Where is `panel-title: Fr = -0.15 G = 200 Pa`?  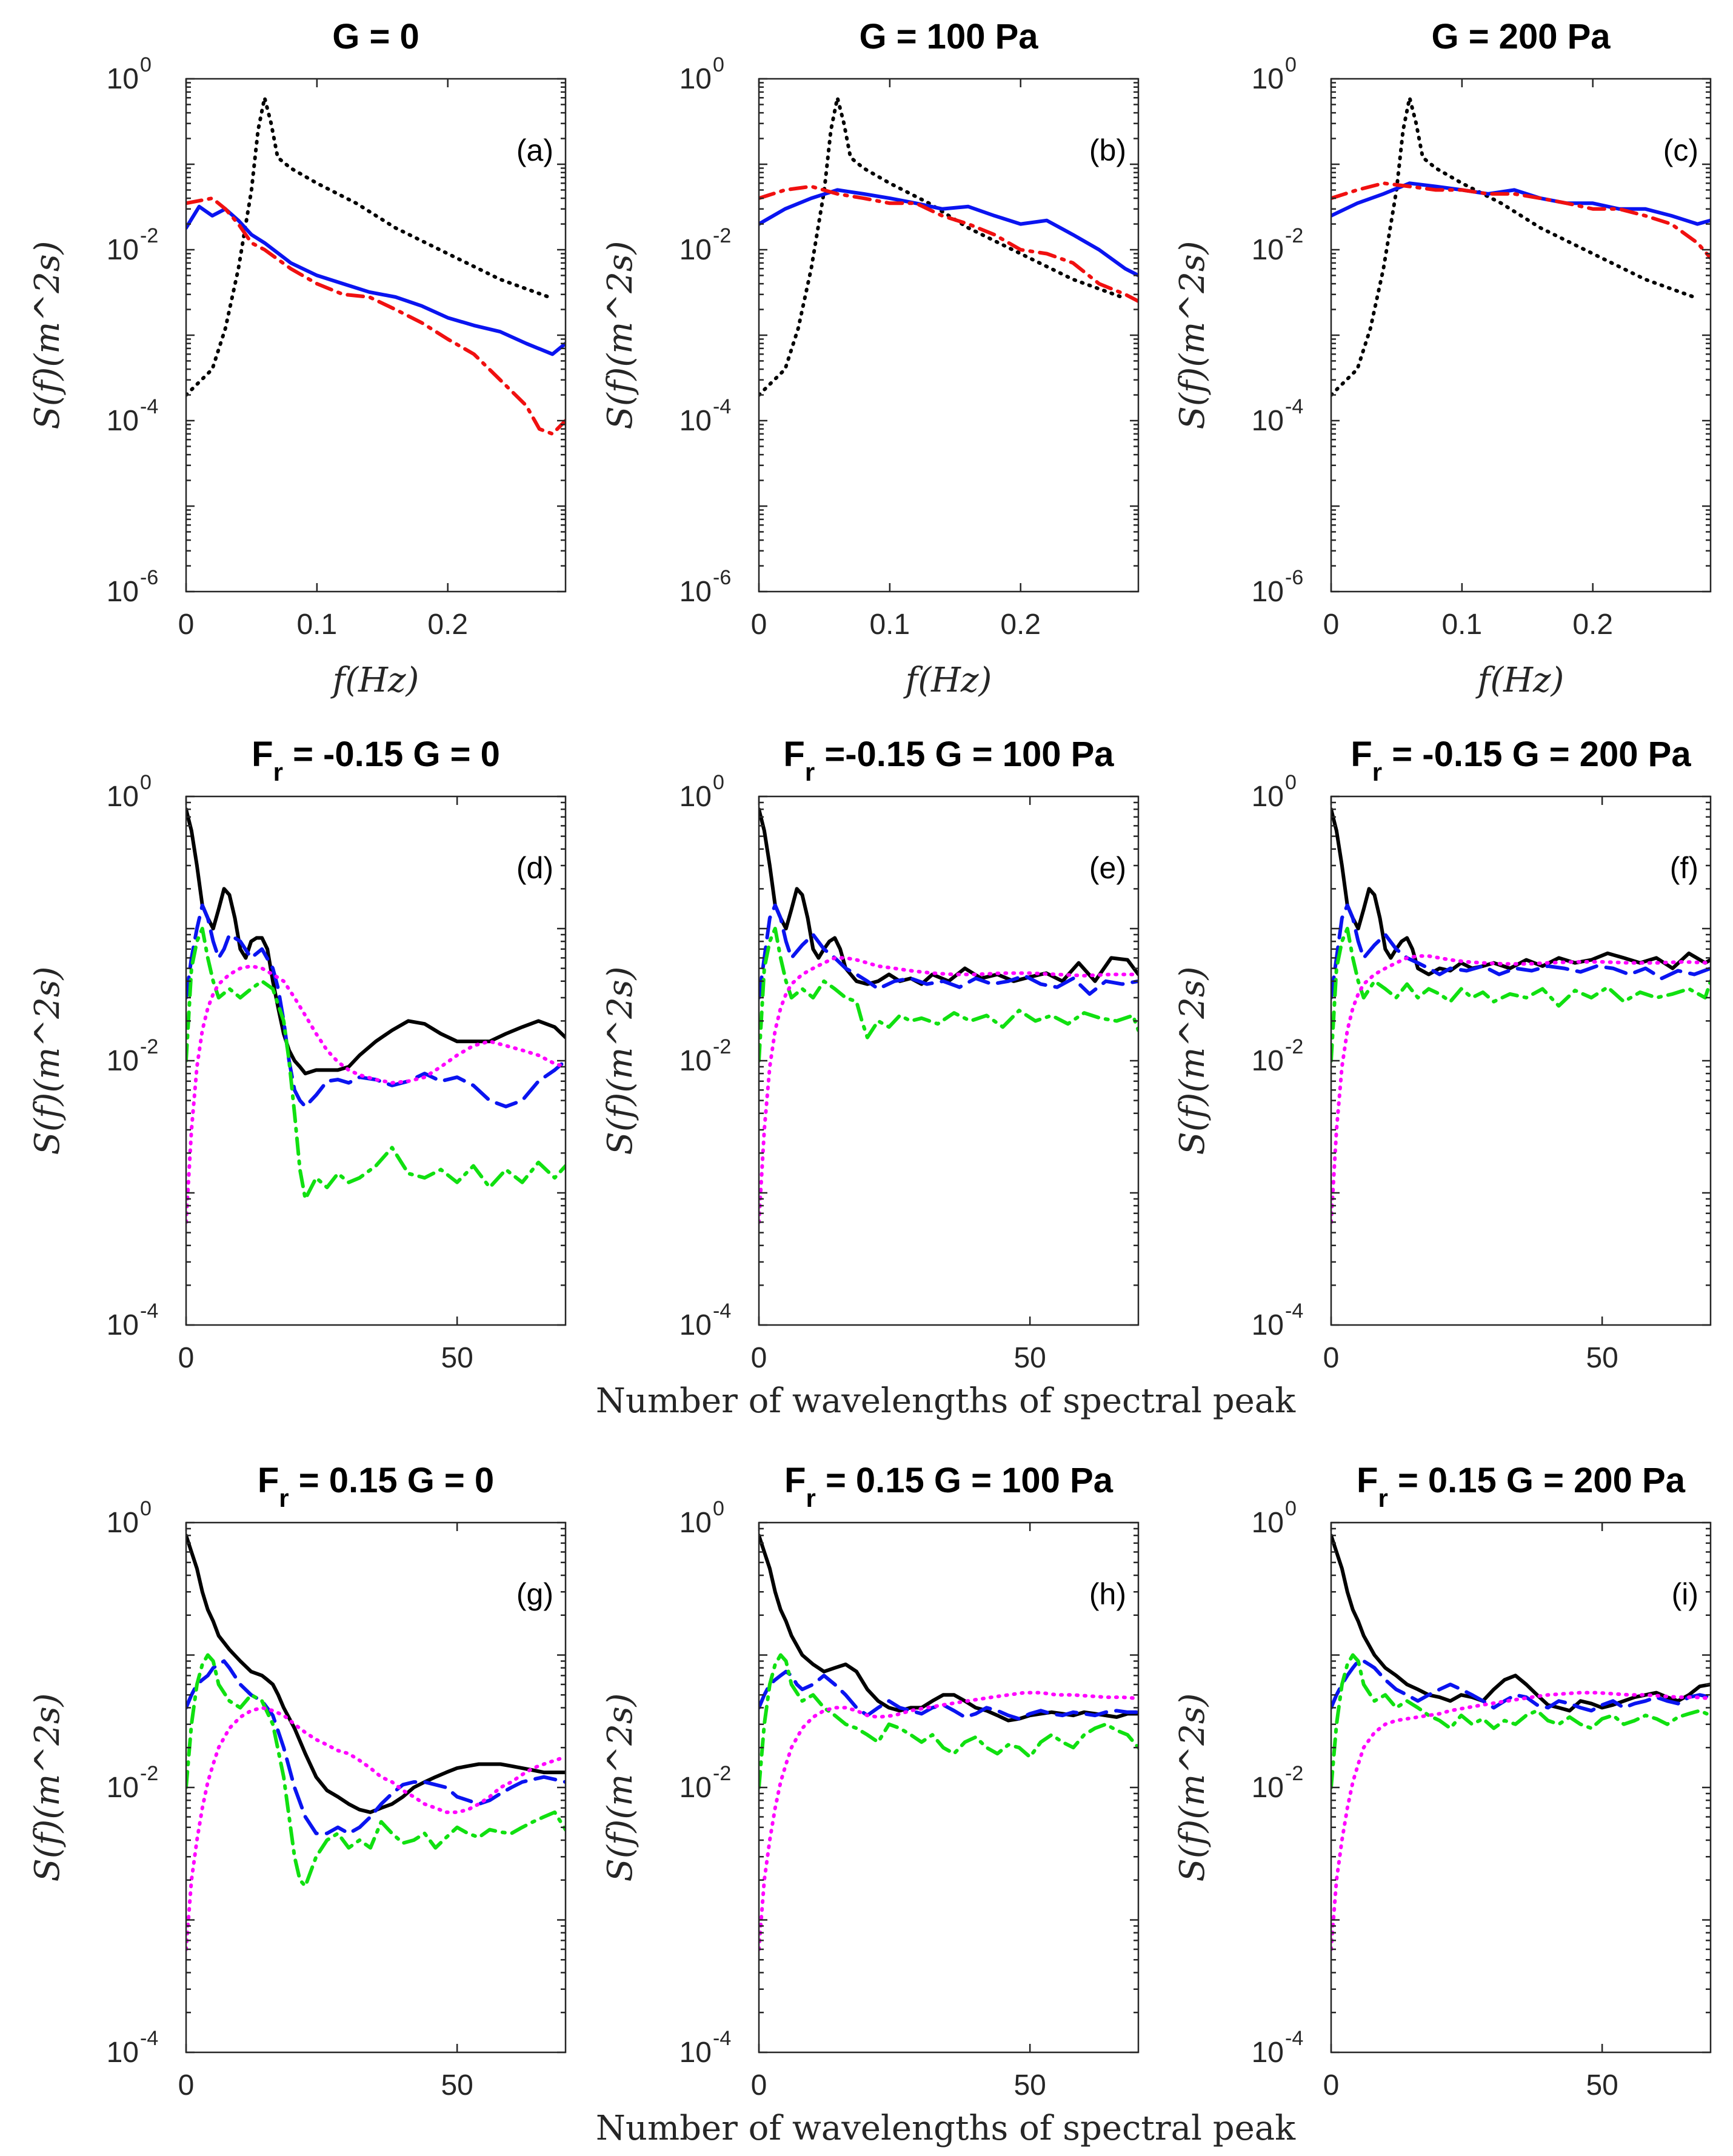 panel-title: Fr = -0.15 G = 200 Pa is located at coordinates (1521, 760).